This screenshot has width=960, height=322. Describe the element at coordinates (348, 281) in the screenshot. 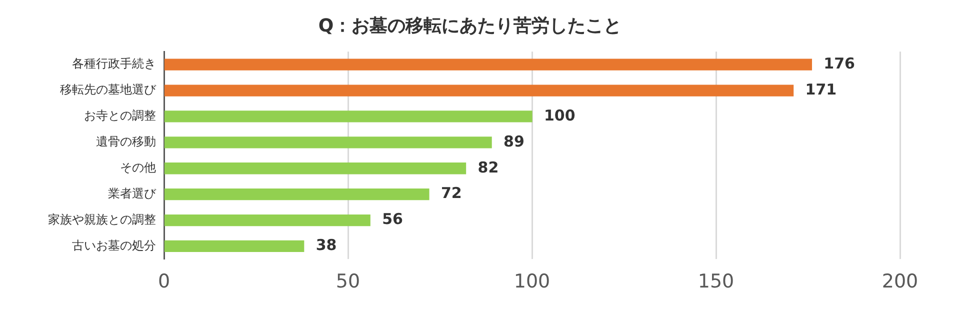

I see `x-tick-label: 50` at that location.